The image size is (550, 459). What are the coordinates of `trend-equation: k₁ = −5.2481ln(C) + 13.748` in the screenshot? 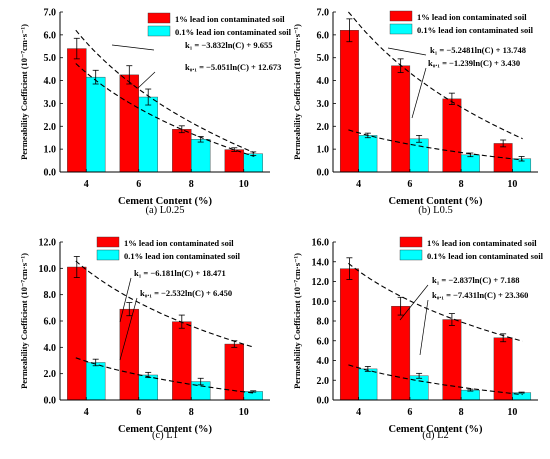 It's located at (478, 50).